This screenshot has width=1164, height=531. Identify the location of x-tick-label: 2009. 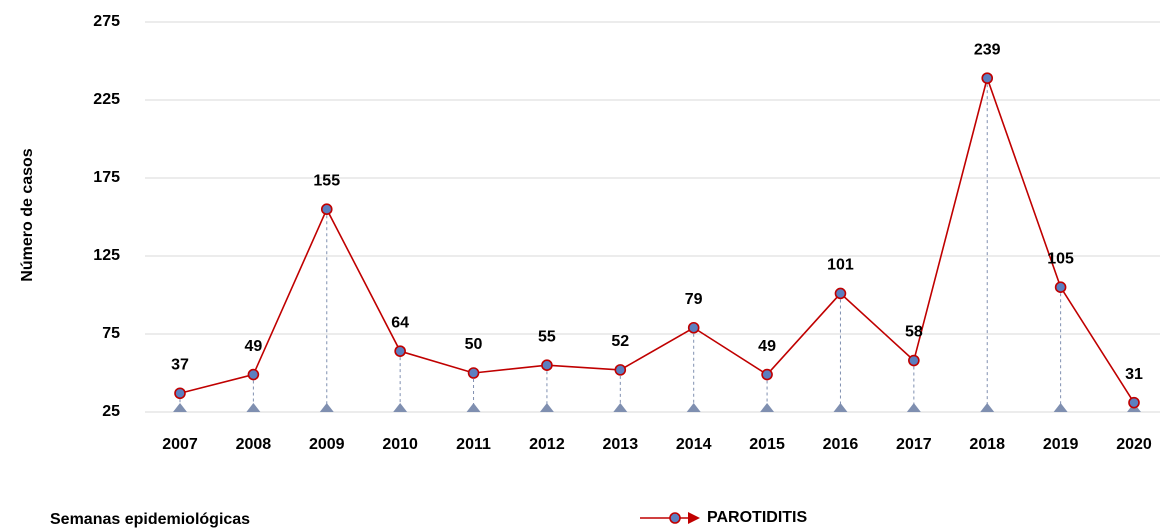
(327, 444).